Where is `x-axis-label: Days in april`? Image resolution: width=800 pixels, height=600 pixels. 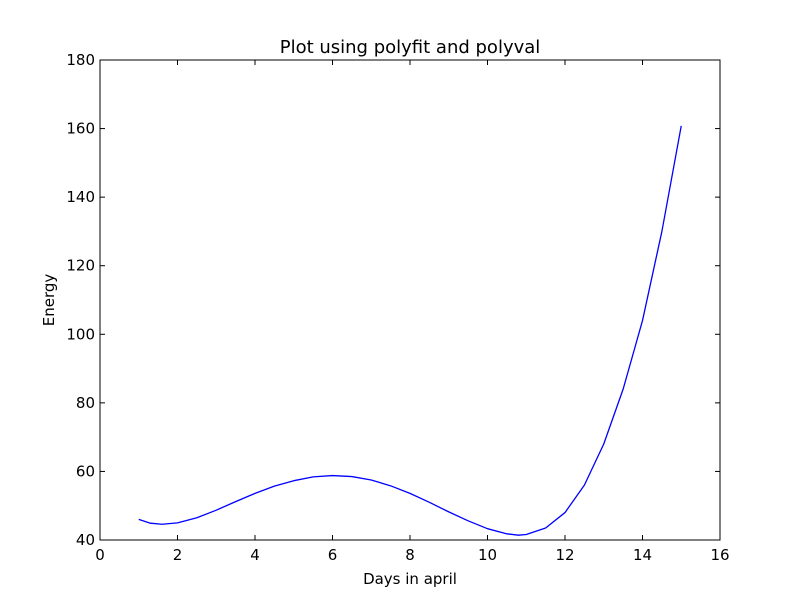
x-axis-label: Days in april is located at coordinates (410, 579).